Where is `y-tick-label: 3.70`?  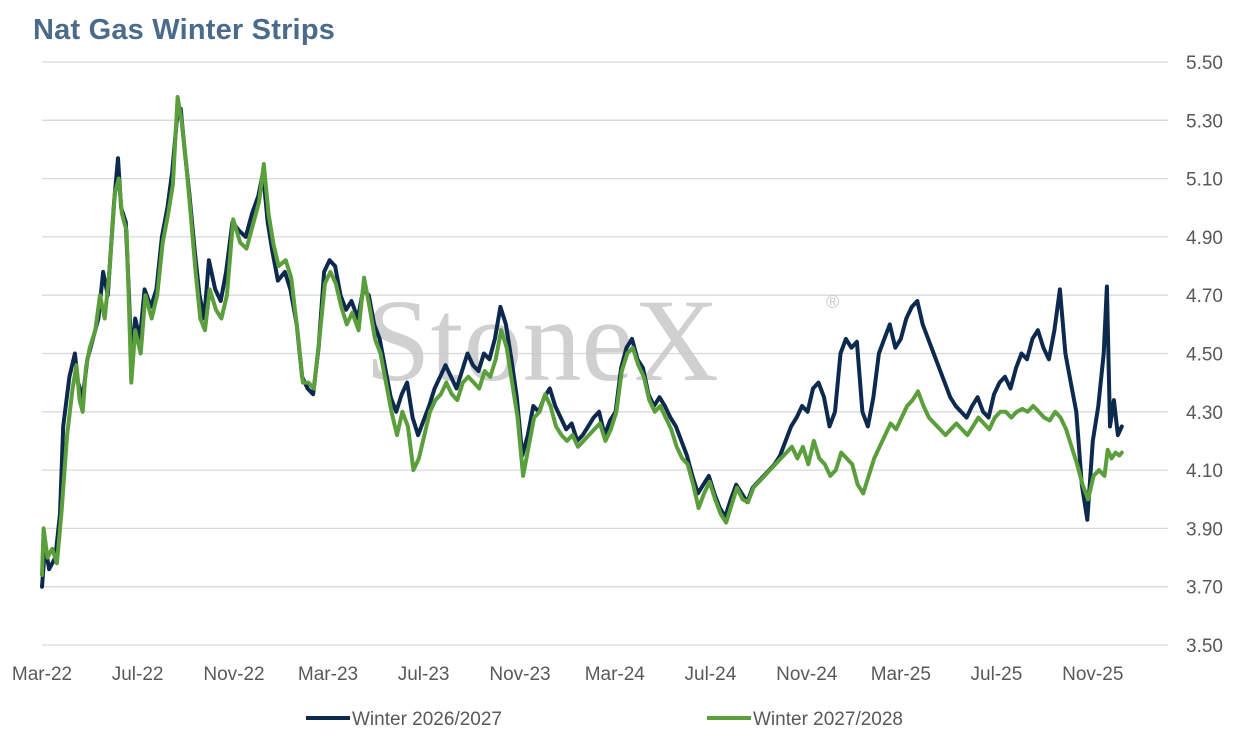 y-tick-label: 3.70 is located at coordinates (1204, 588).